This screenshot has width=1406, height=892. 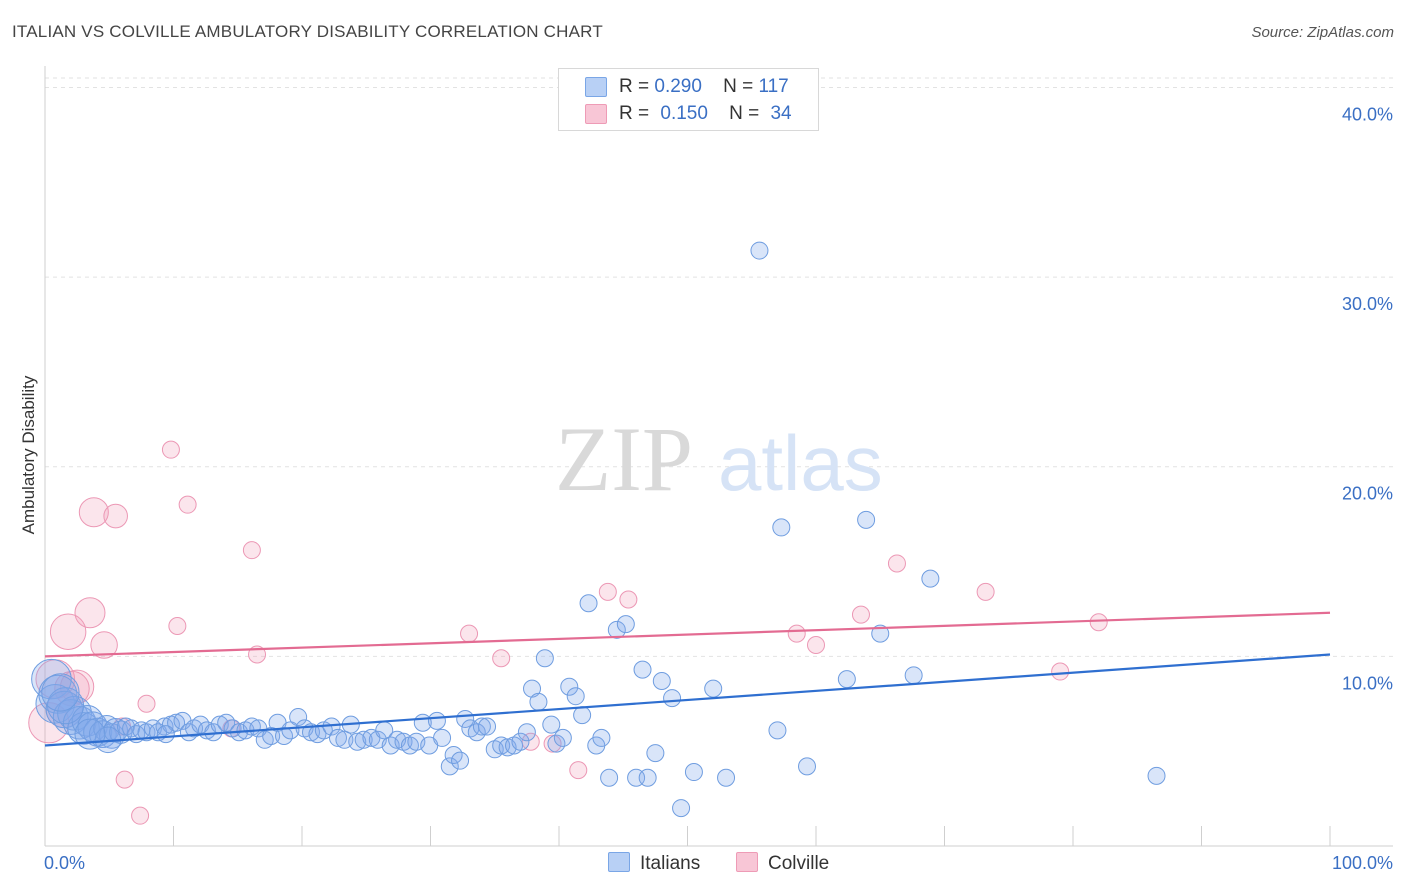 I want to click on correlation-legend: R = 0.290 N = 117 R = 0.150 N = 34, so click(x=688, y=99).